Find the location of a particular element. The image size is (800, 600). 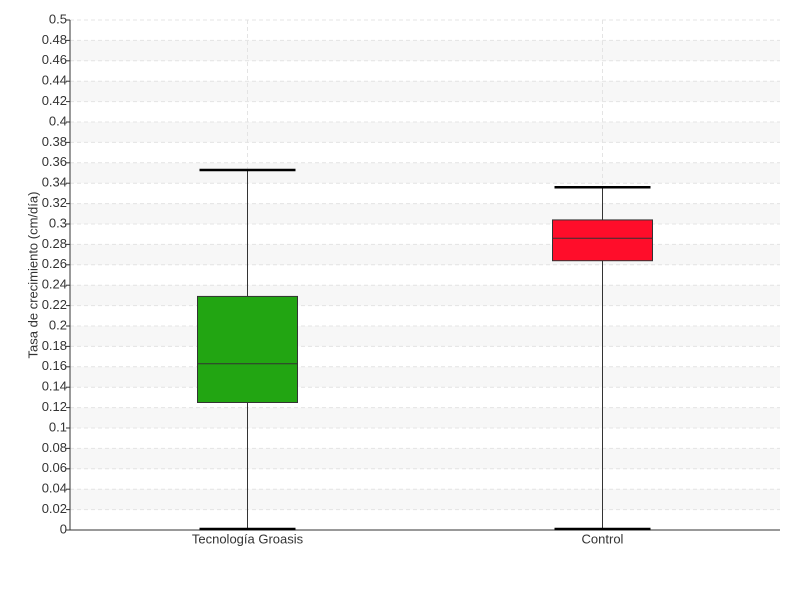

y-tick-label: 0.3 is located at coordinates (58, 222).